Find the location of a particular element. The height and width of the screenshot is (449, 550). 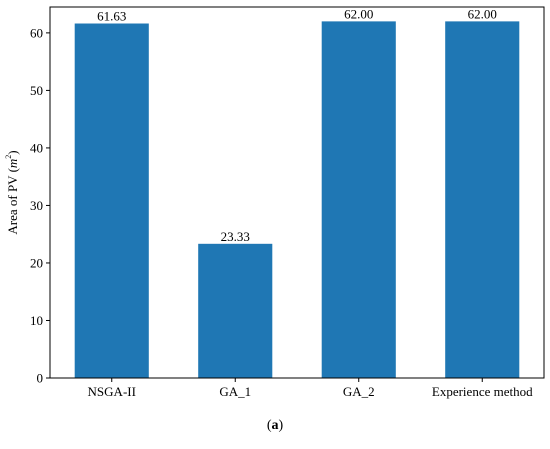

figure-caption: (a) is located at coordinates (275, 426).